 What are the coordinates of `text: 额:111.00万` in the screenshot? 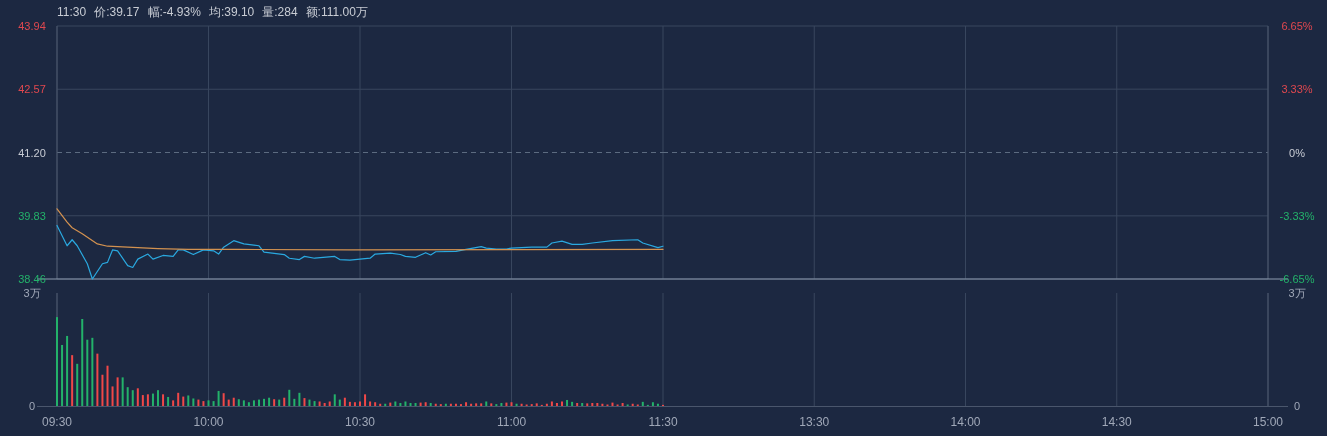 It's located at (336, 12).